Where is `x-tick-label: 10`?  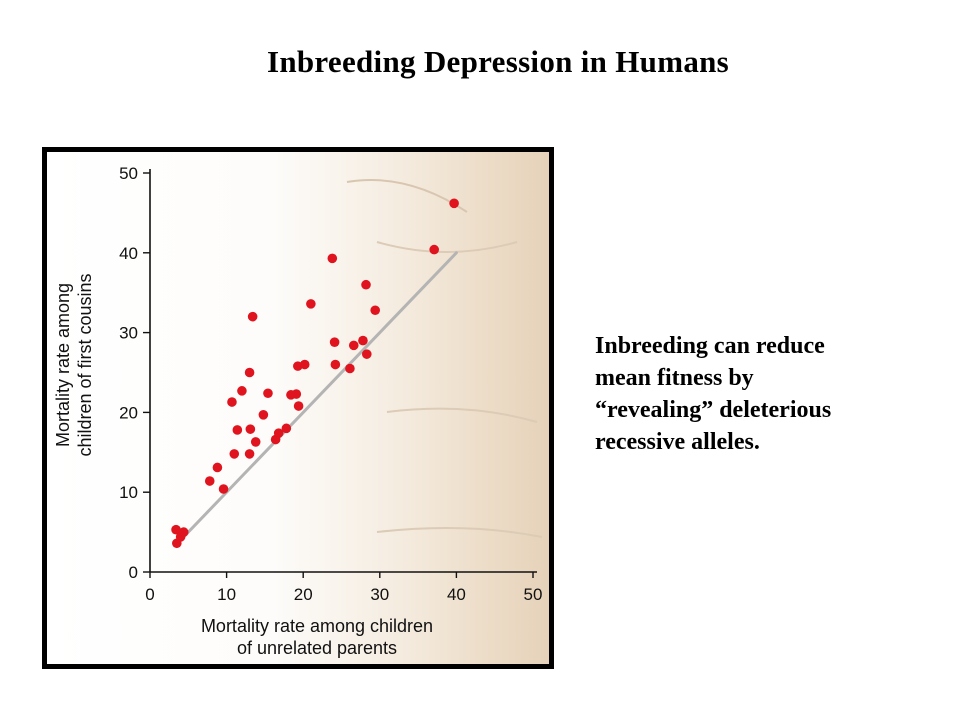 x-tick-label: 10 is located at coordinates (226, 594).